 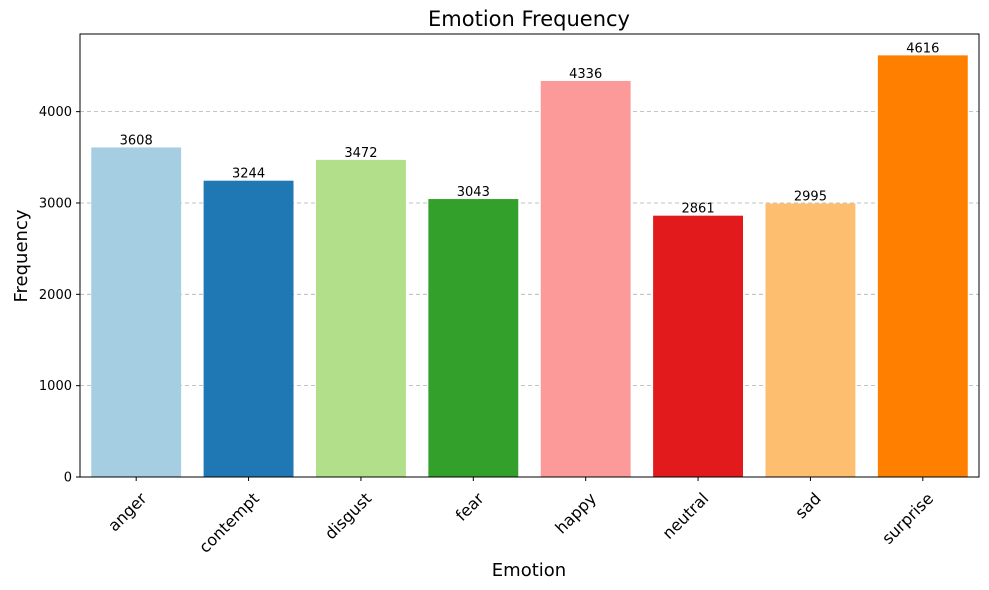 I want to click on x-tick-label-happy: happy, so click(x=575, y=513).